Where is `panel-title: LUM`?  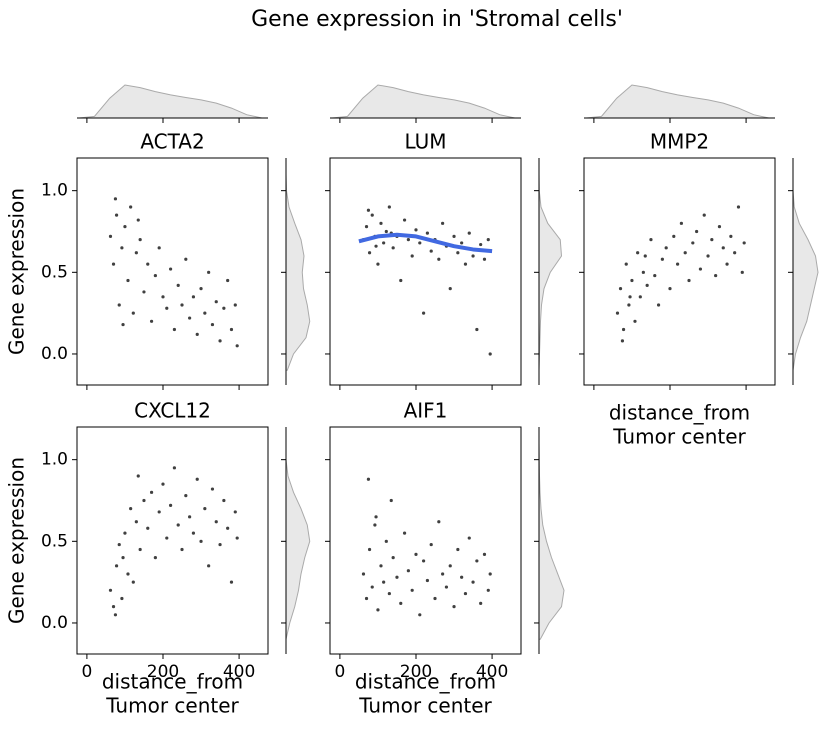
panel-title: LUM is located at coordinates (425, 142).